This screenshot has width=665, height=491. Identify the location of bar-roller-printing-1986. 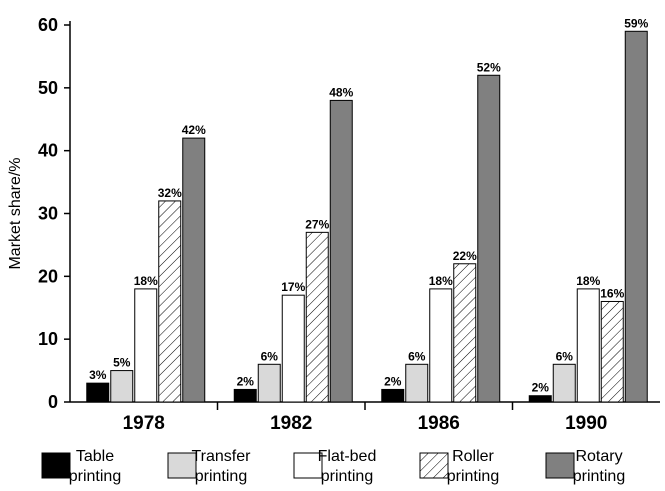
(465, 333).